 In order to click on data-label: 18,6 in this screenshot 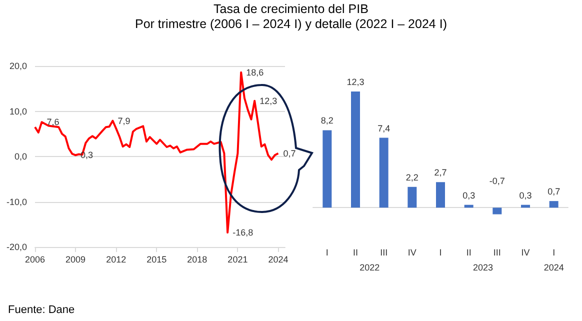, I will do `click(255, 72)`.